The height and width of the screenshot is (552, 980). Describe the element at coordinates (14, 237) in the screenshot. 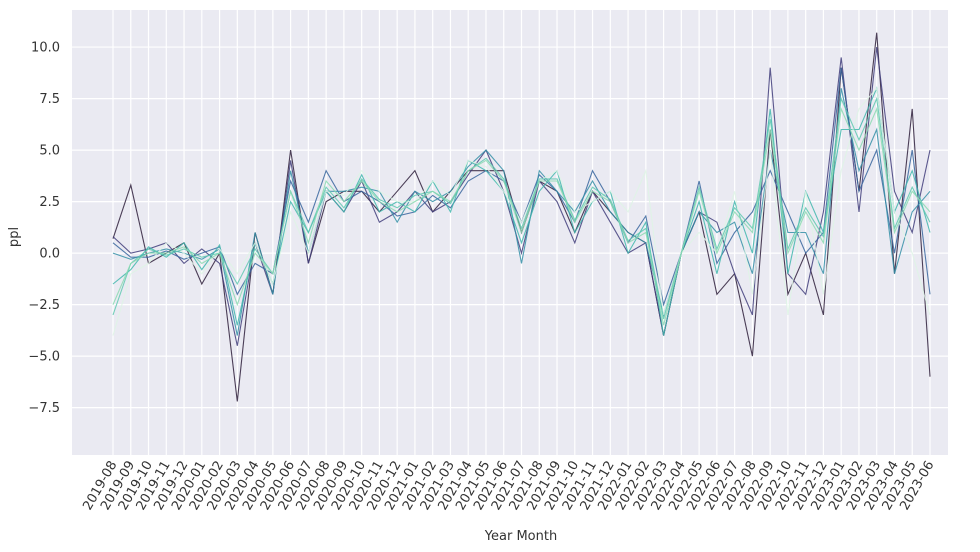

I see `y-axis-label: ppl` at that location.